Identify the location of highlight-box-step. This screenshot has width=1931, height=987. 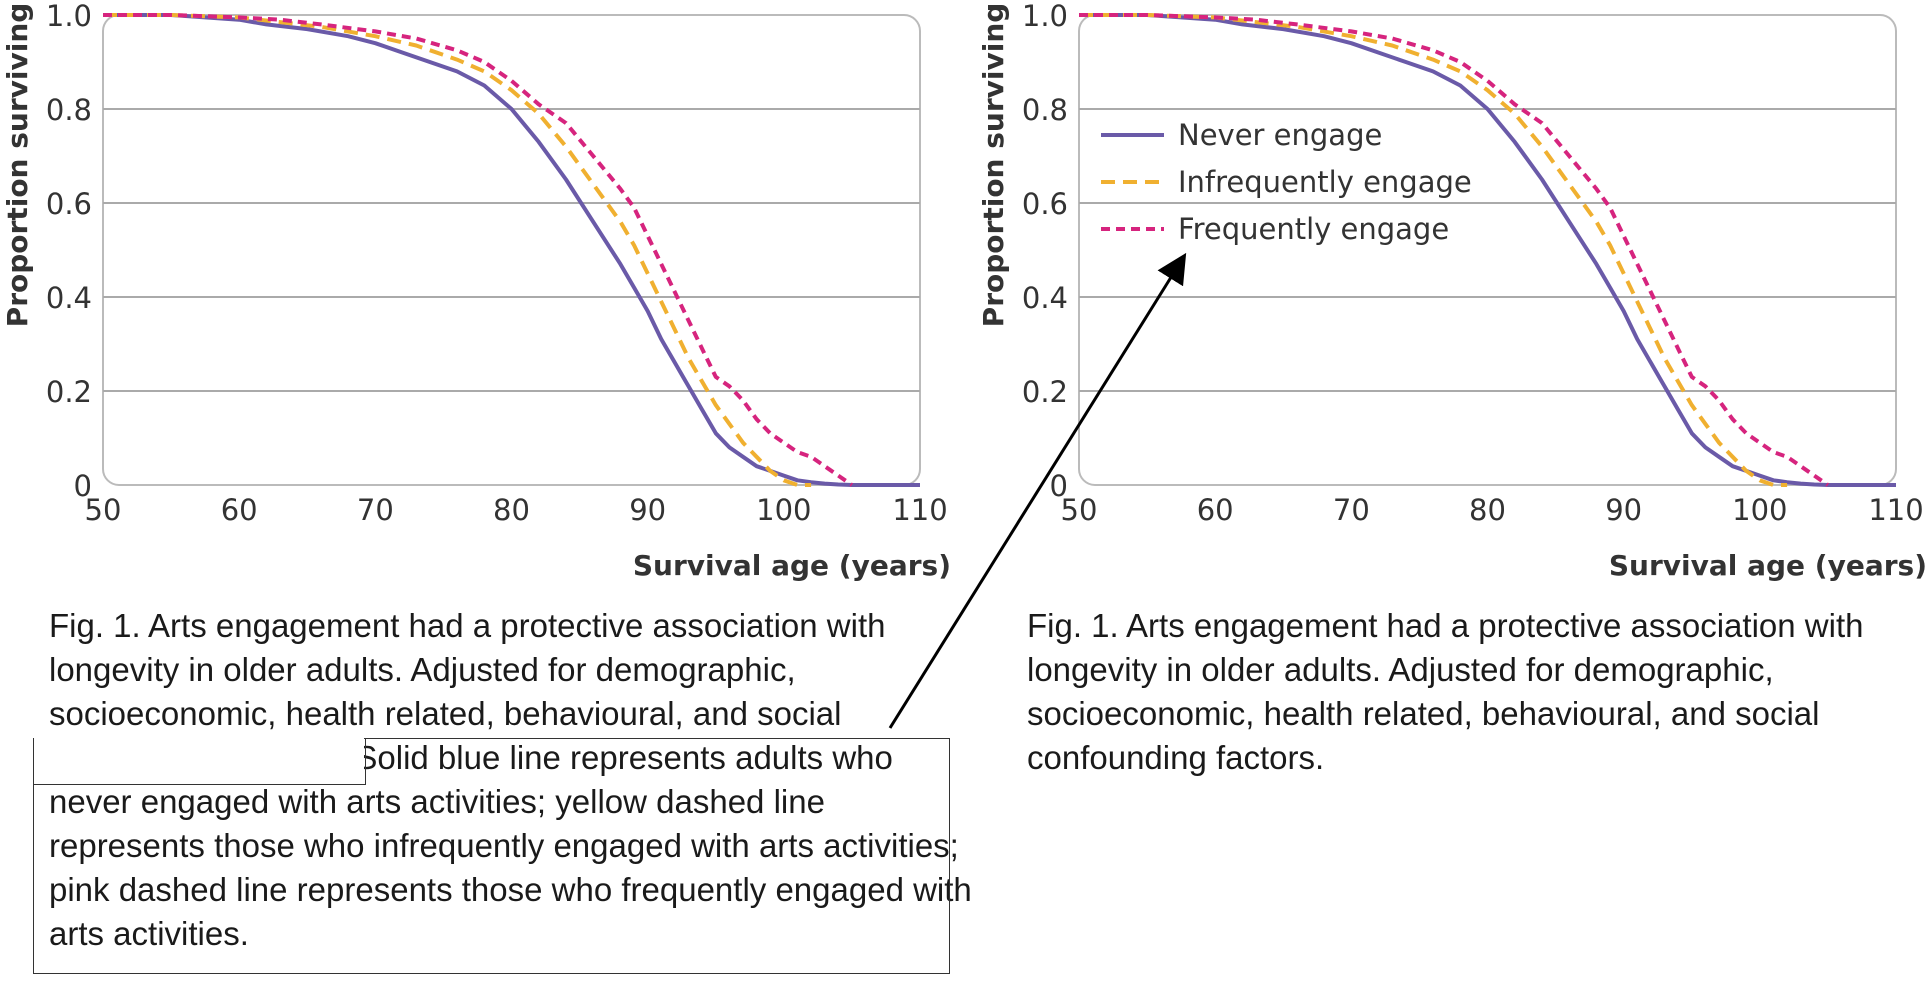
(365, 761).